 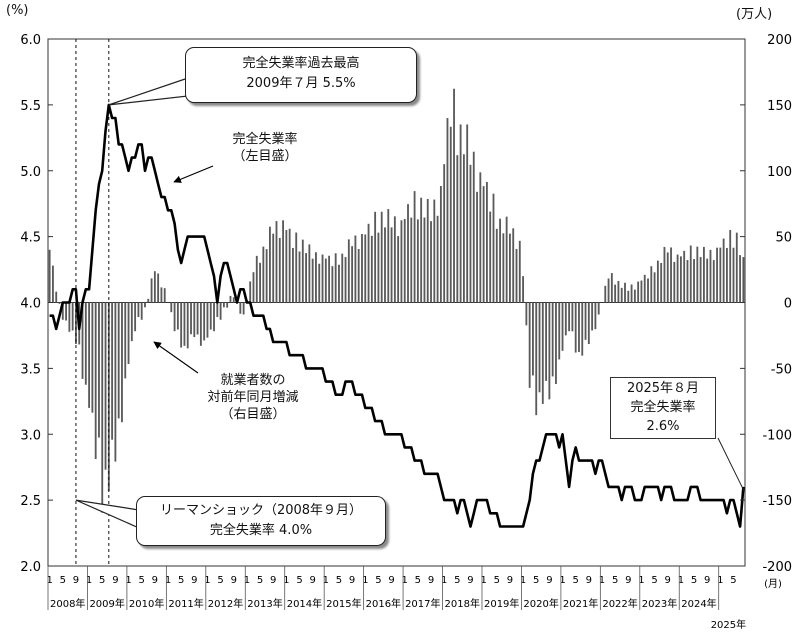 What do you see at coordinates (777, 501) in the screenshot?
I see `right-tick-label: -150` at bounding box center [777, 501].